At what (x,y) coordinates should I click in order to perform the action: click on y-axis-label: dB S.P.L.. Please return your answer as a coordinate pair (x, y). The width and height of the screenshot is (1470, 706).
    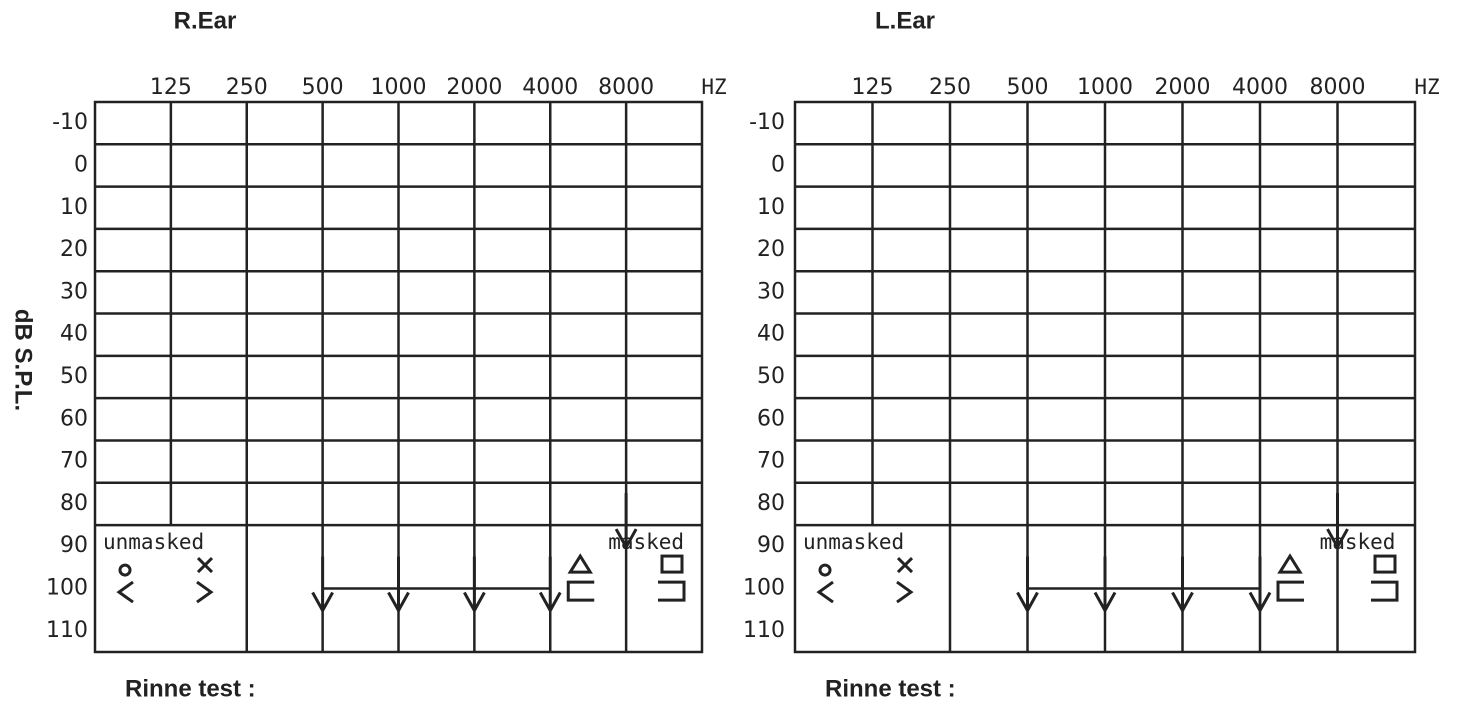
    Looking at the image, I should click on (23, 360).